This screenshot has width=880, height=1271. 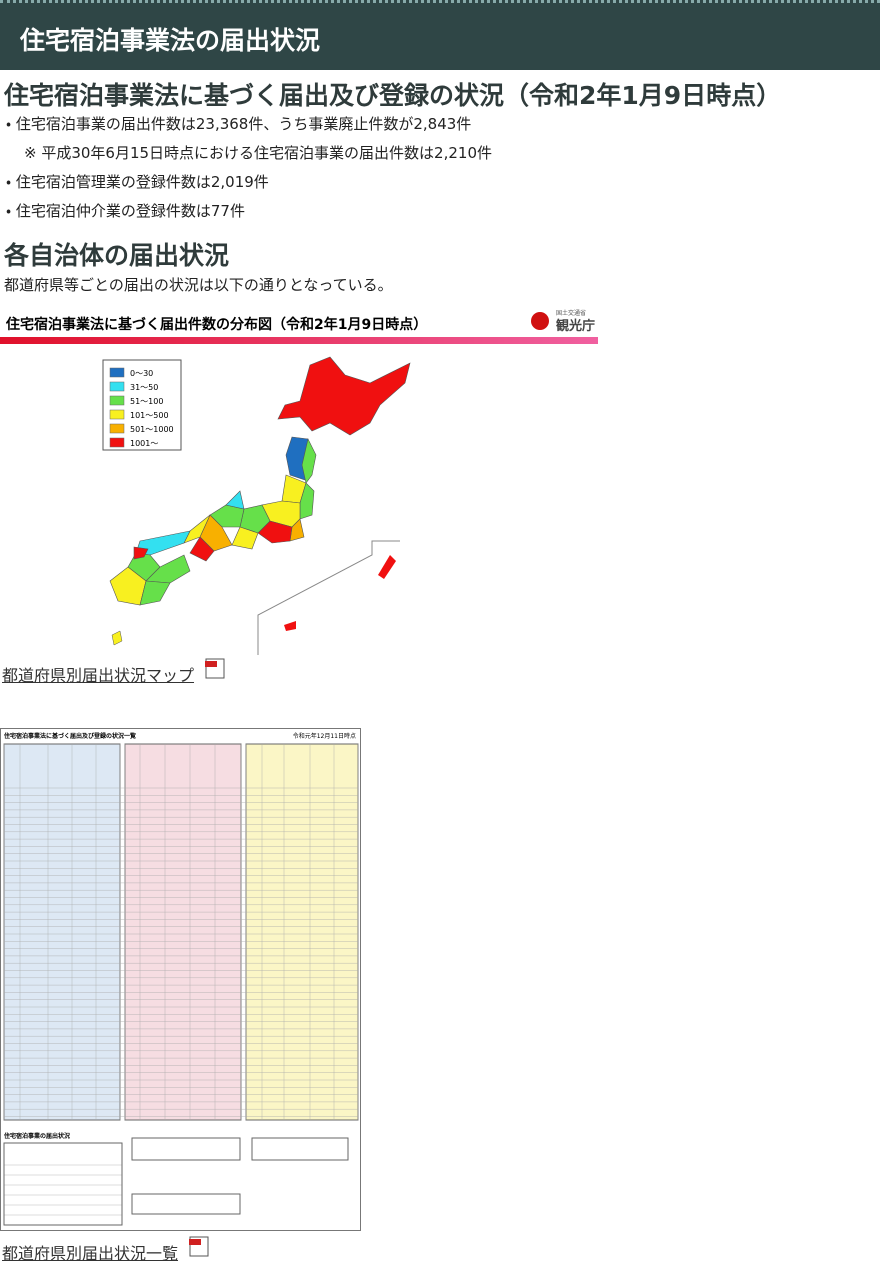 What do you see at coordinates (571, 313) in the screenshot?
I see `ministry: 国土交通省` at bounding box center [571, 313].